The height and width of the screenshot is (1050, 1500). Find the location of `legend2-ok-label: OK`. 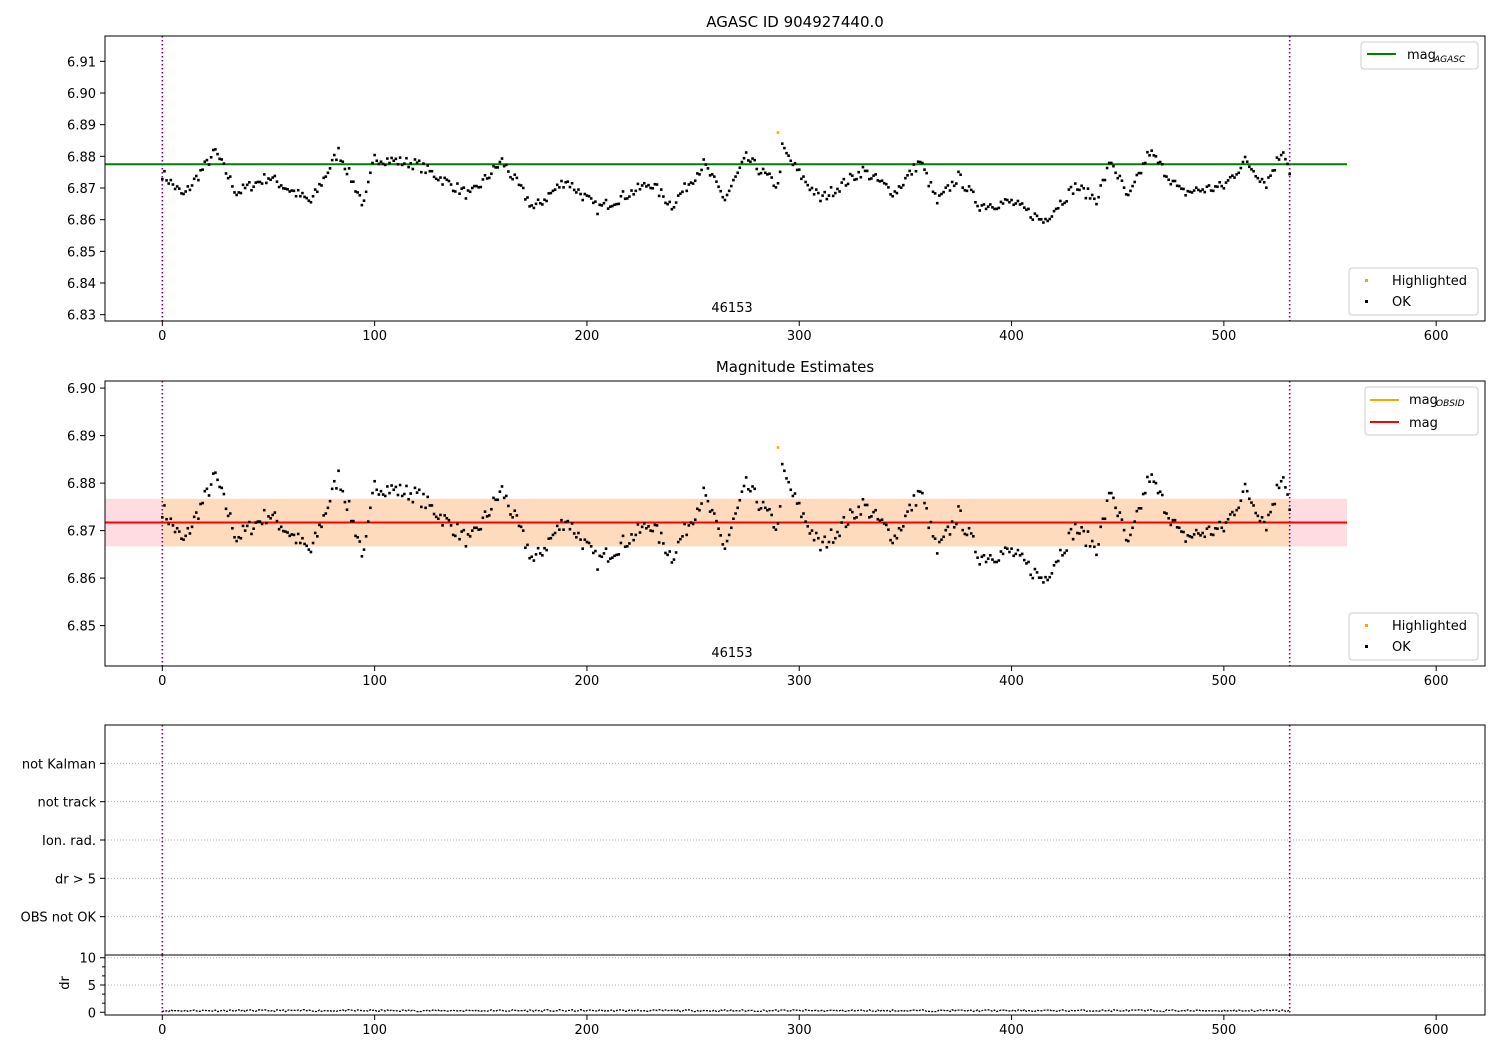

legend2-ok-label: OK is located at coordinates (1401, 647).